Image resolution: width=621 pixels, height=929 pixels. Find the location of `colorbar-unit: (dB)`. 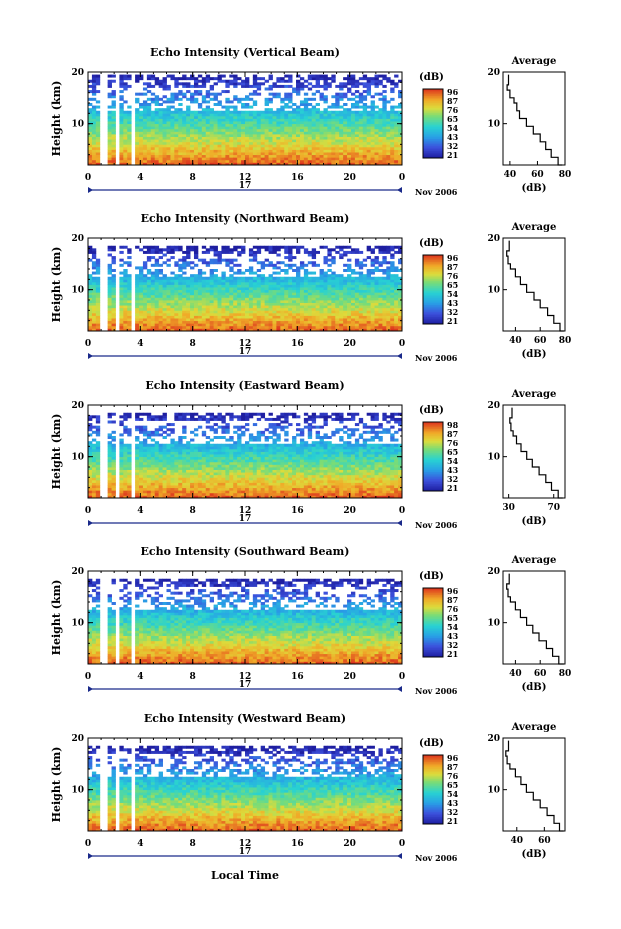

colorbar-unit: (dB) is located at coordinates (431, 243).